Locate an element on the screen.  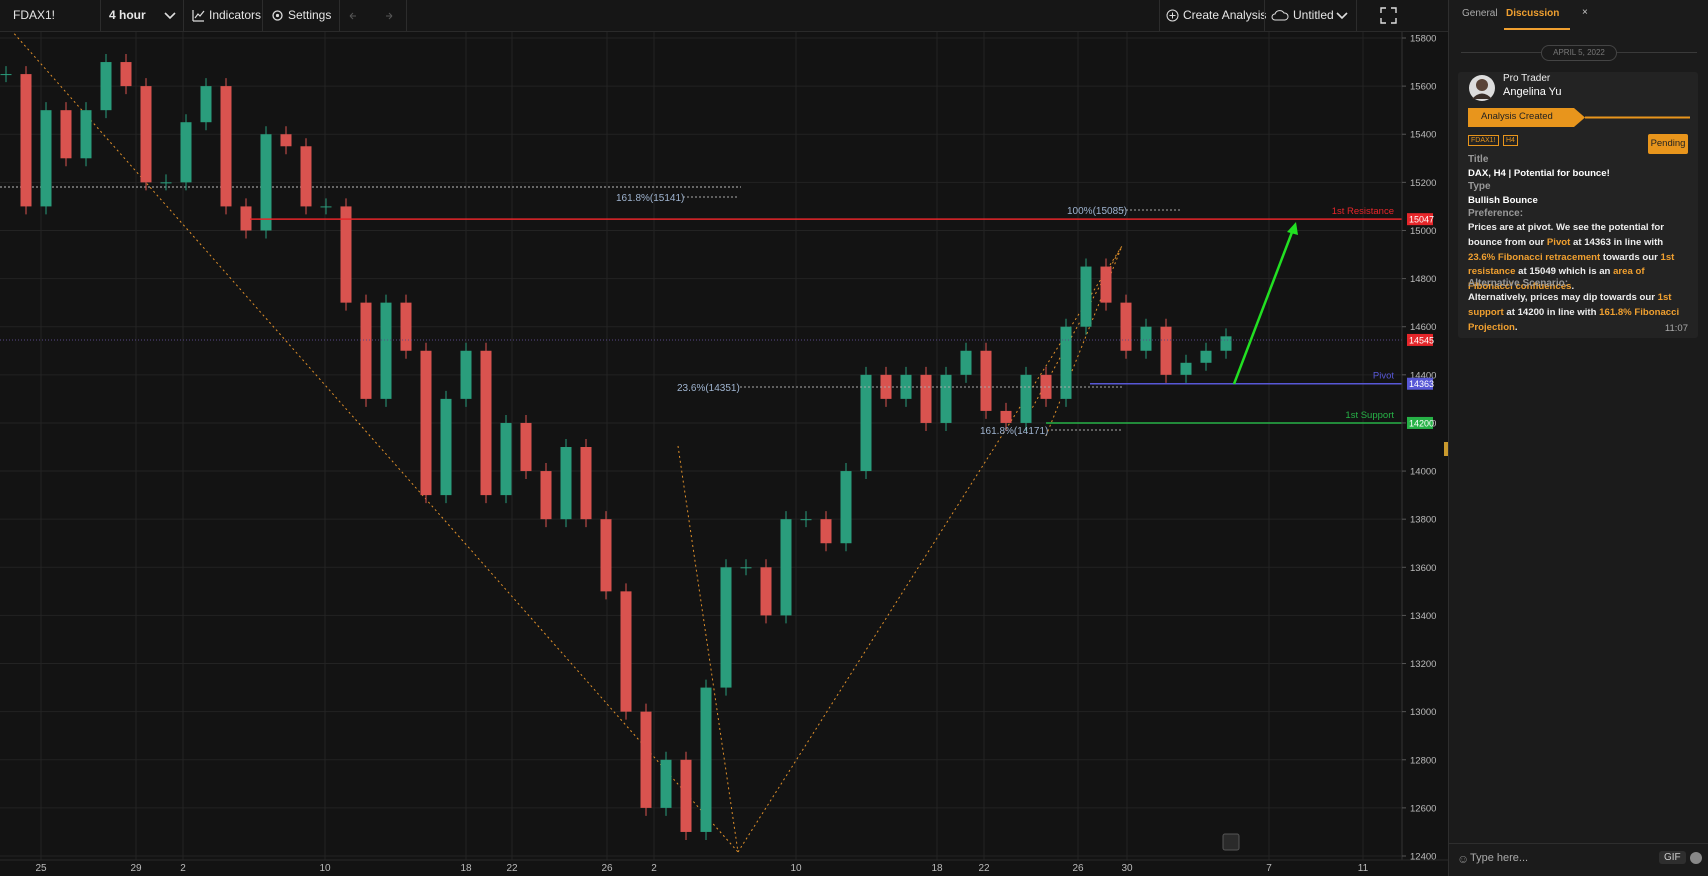
undo-redo is located at coordinates (376, 16).